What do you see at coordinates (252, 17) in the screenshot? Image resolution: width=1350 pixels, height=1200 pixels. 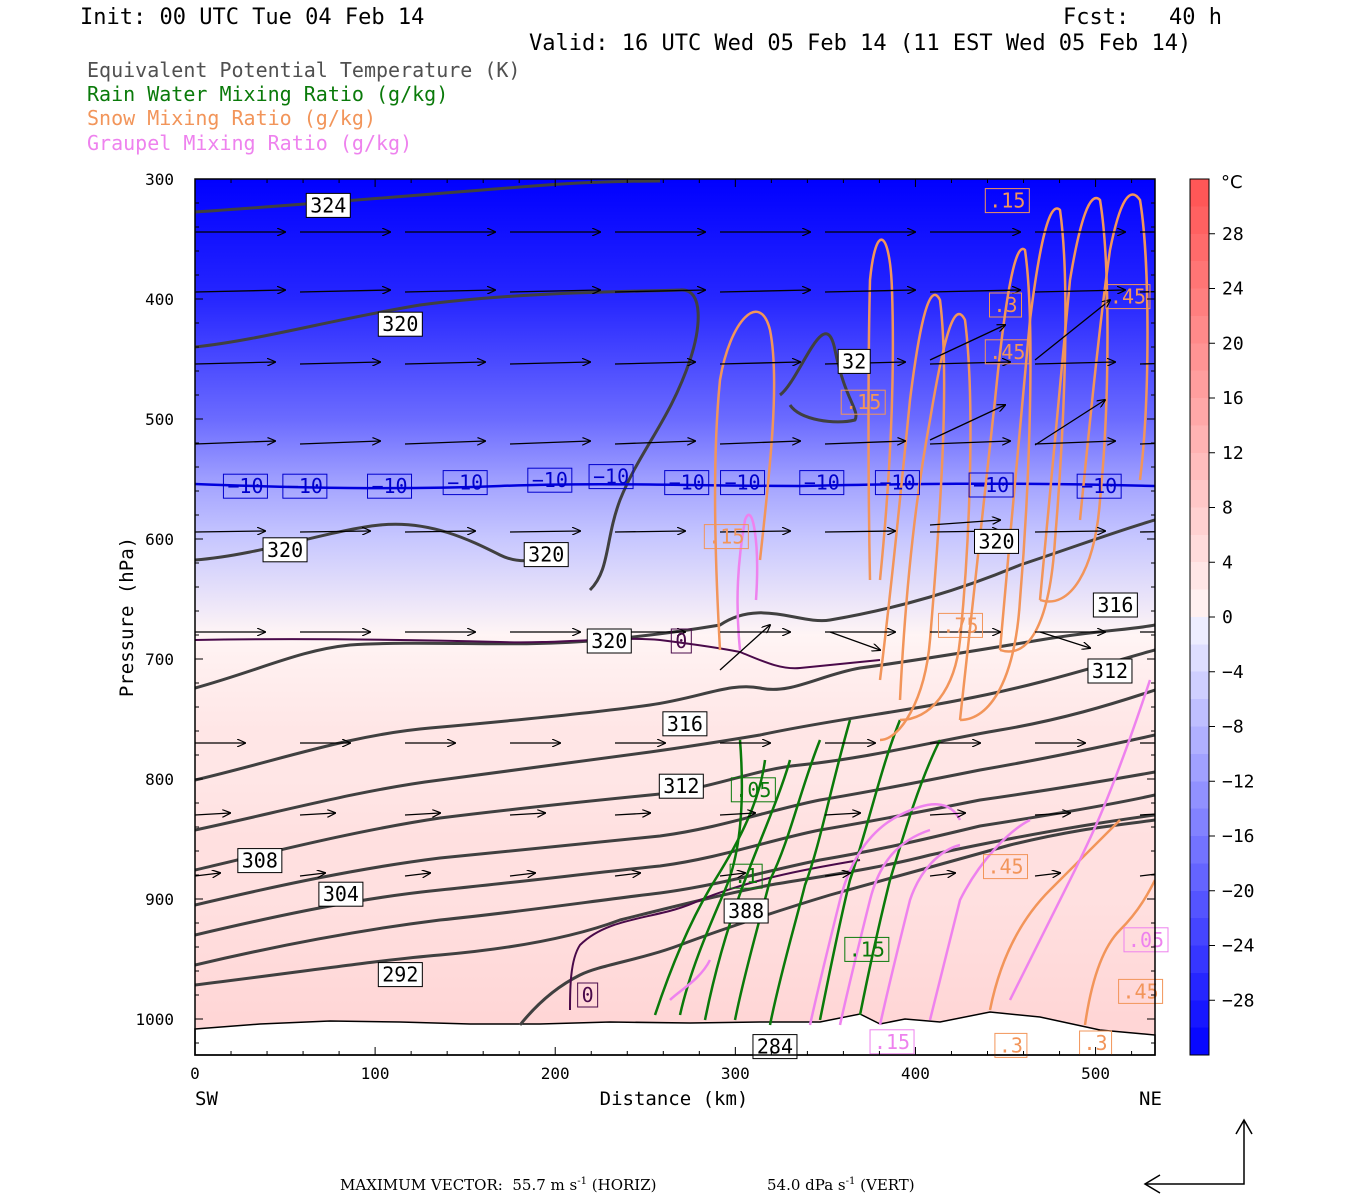 I see `init-time: Init: 00 UTC Tue 04 Feb 14` at bounding box center [252, 17].